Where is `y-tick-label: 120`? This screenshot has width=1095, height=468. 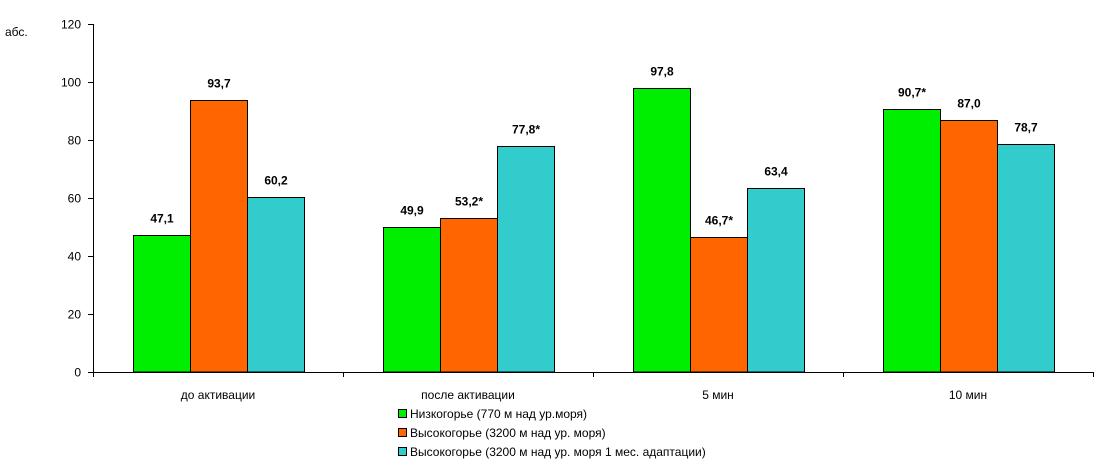
y-tick-label: 120 is located at coordinates (71, 25).